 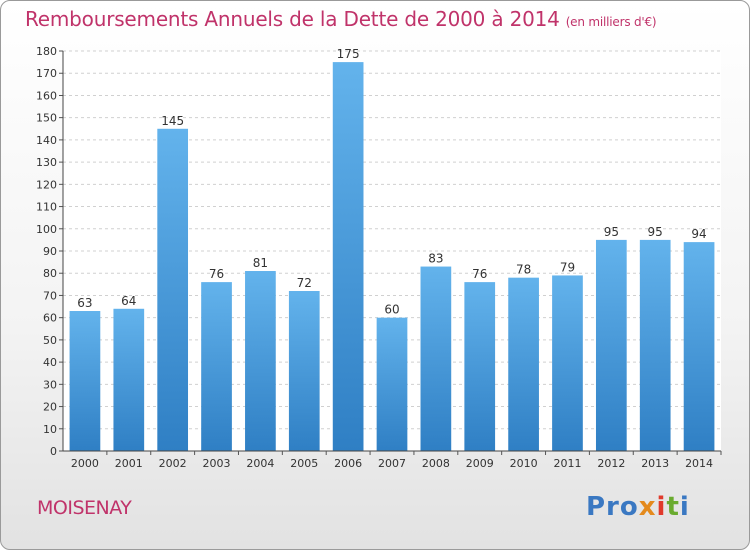 I want to click on data-label: 175, so click(x=348, y=54).